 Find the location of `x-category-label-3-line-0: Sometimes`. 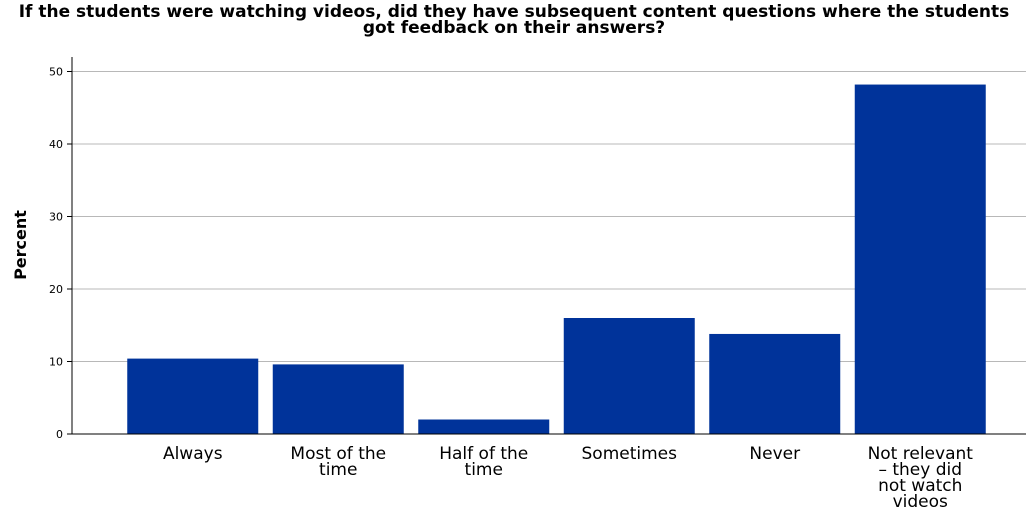

x-category-label-3-line-0: Sometimes is located at coordinates (630, 454).